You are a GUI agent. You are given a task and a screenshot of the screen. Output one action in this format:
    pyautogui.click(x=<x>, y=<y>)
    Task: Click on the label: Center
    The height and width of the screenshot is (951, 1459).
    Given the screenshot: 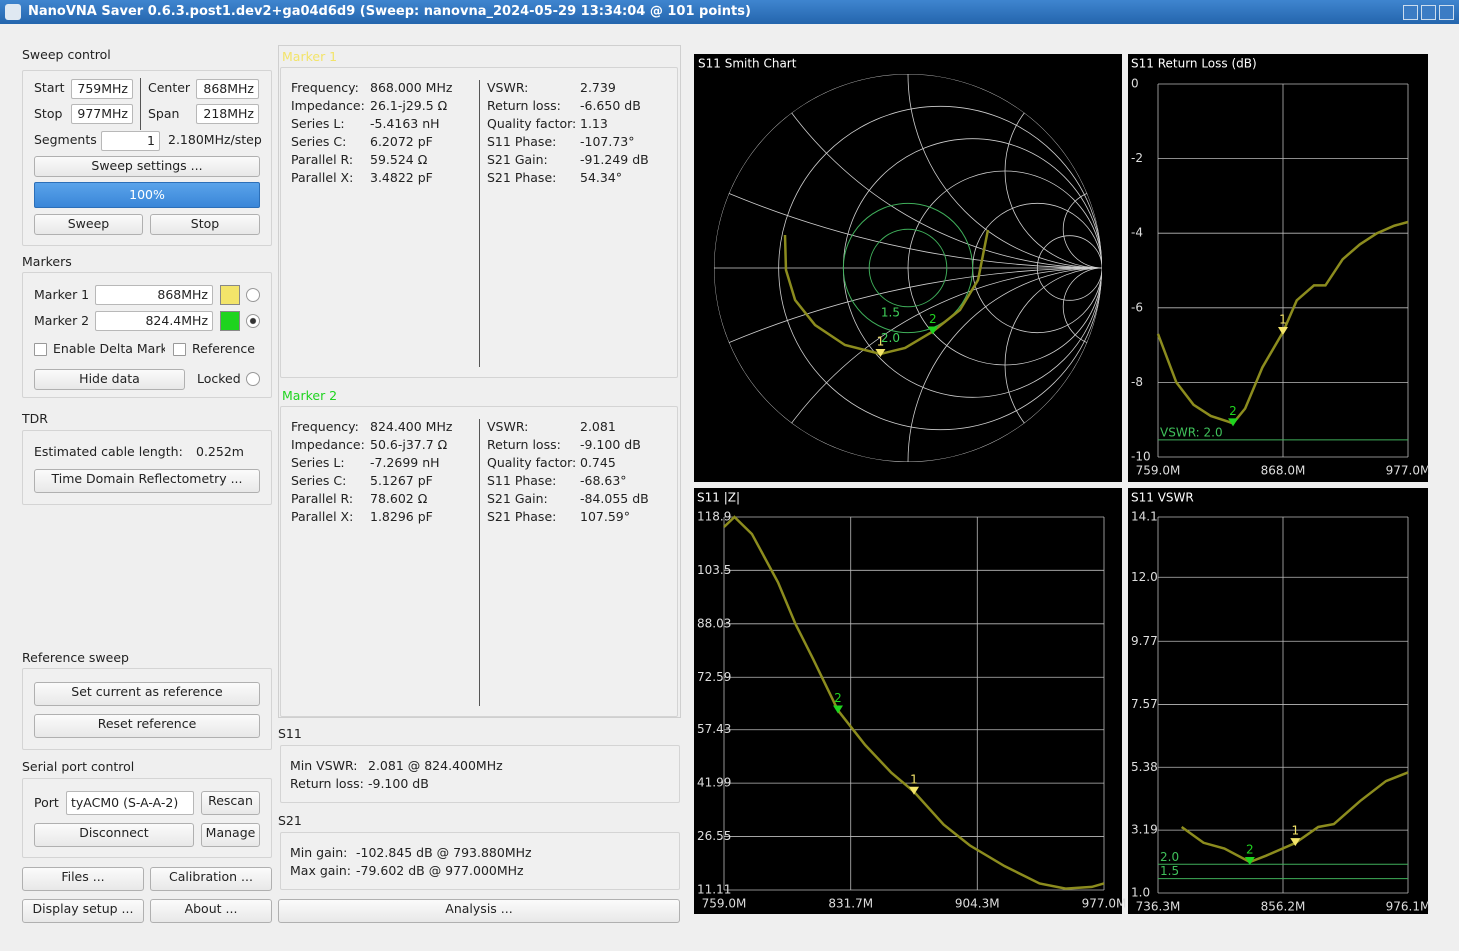 What is the action you would take?
    pyautogui.click(x=169, y=87)
    